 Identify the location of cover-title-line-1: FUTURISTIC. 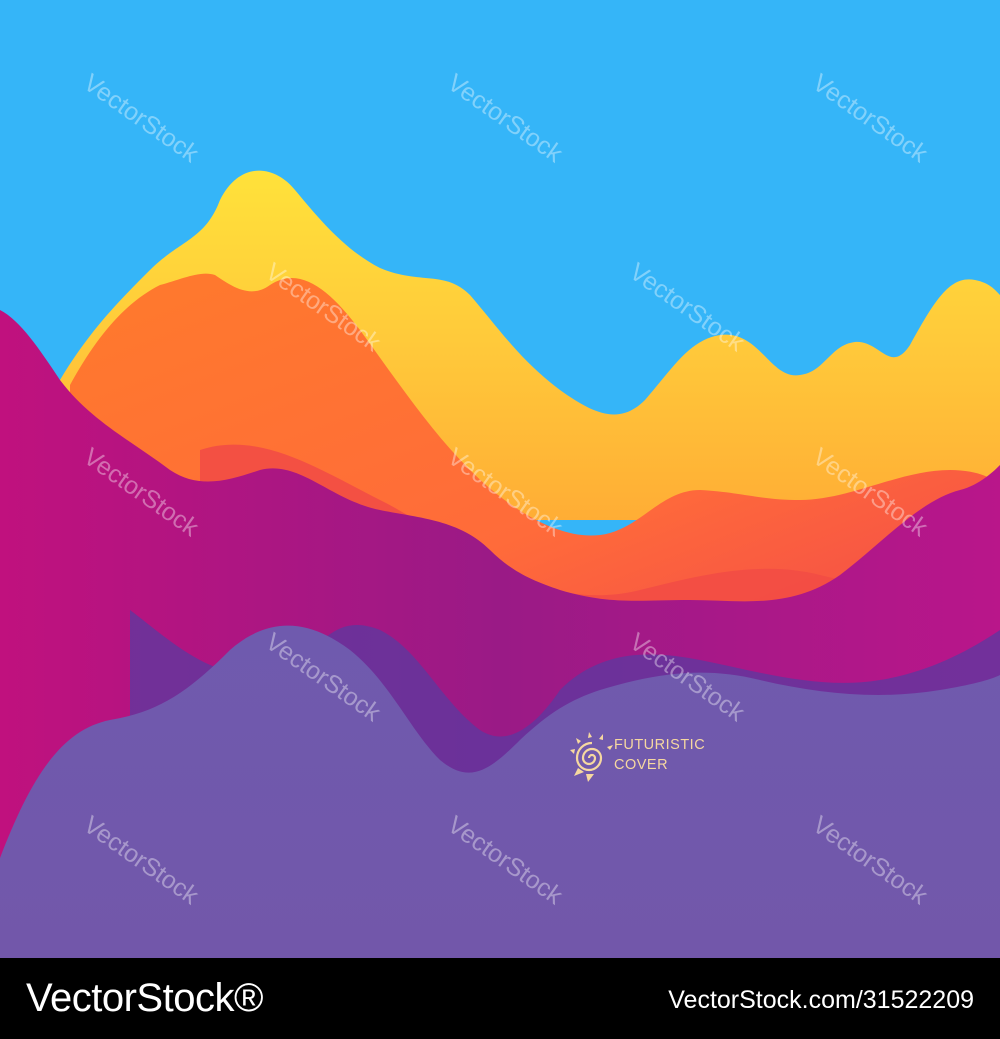
(660, 745).